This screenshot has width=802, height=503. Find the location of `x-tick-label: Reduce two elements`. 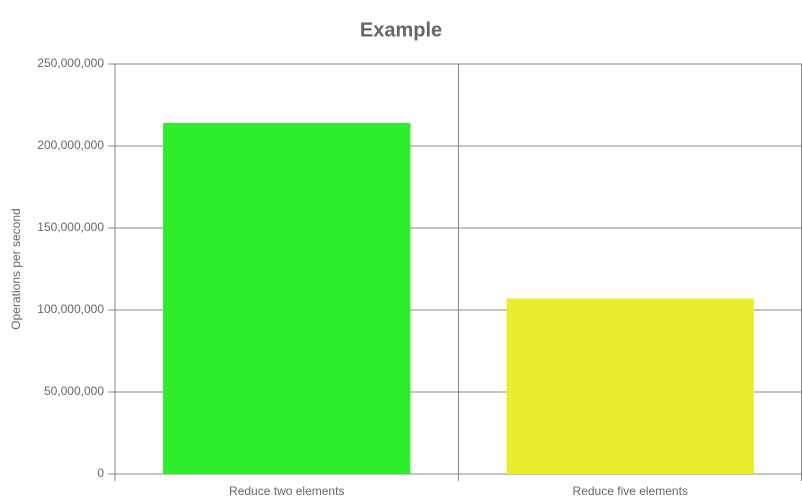

x-tick-label: Reduce two elements is located at coordinates (286, 491).